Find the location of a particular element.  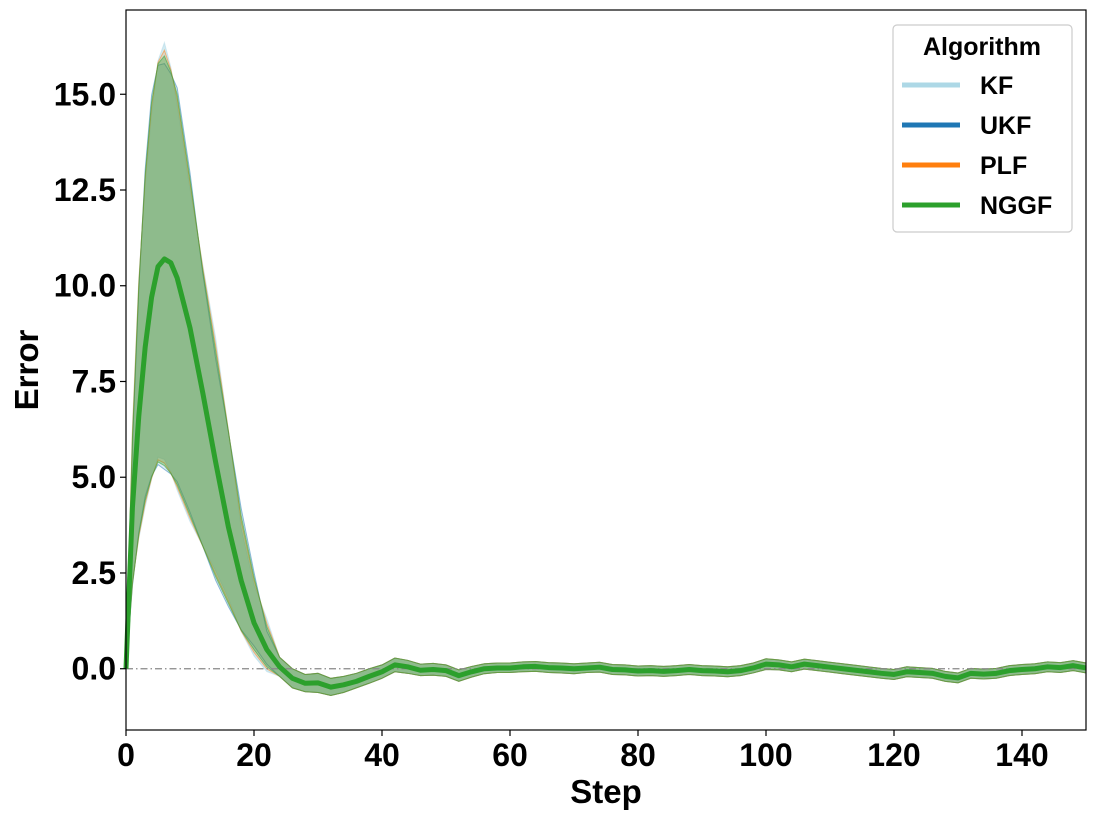

y-tick-label: 5.0 is located at coordinates (94, 477).